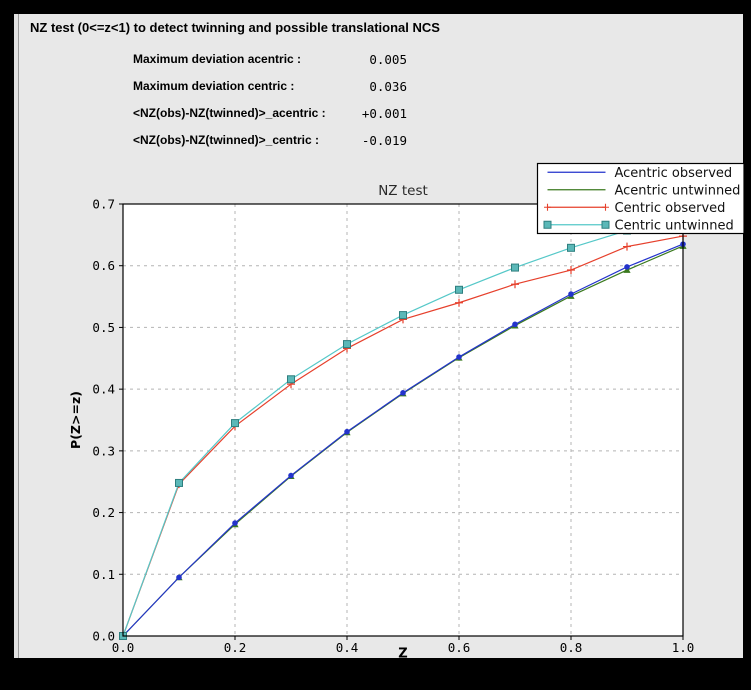 The height and width of the screenshot is (690, 751). Describe the element at coordinates (403, 191) in the screenshot. I see `chart-title: NZ test` at that location.